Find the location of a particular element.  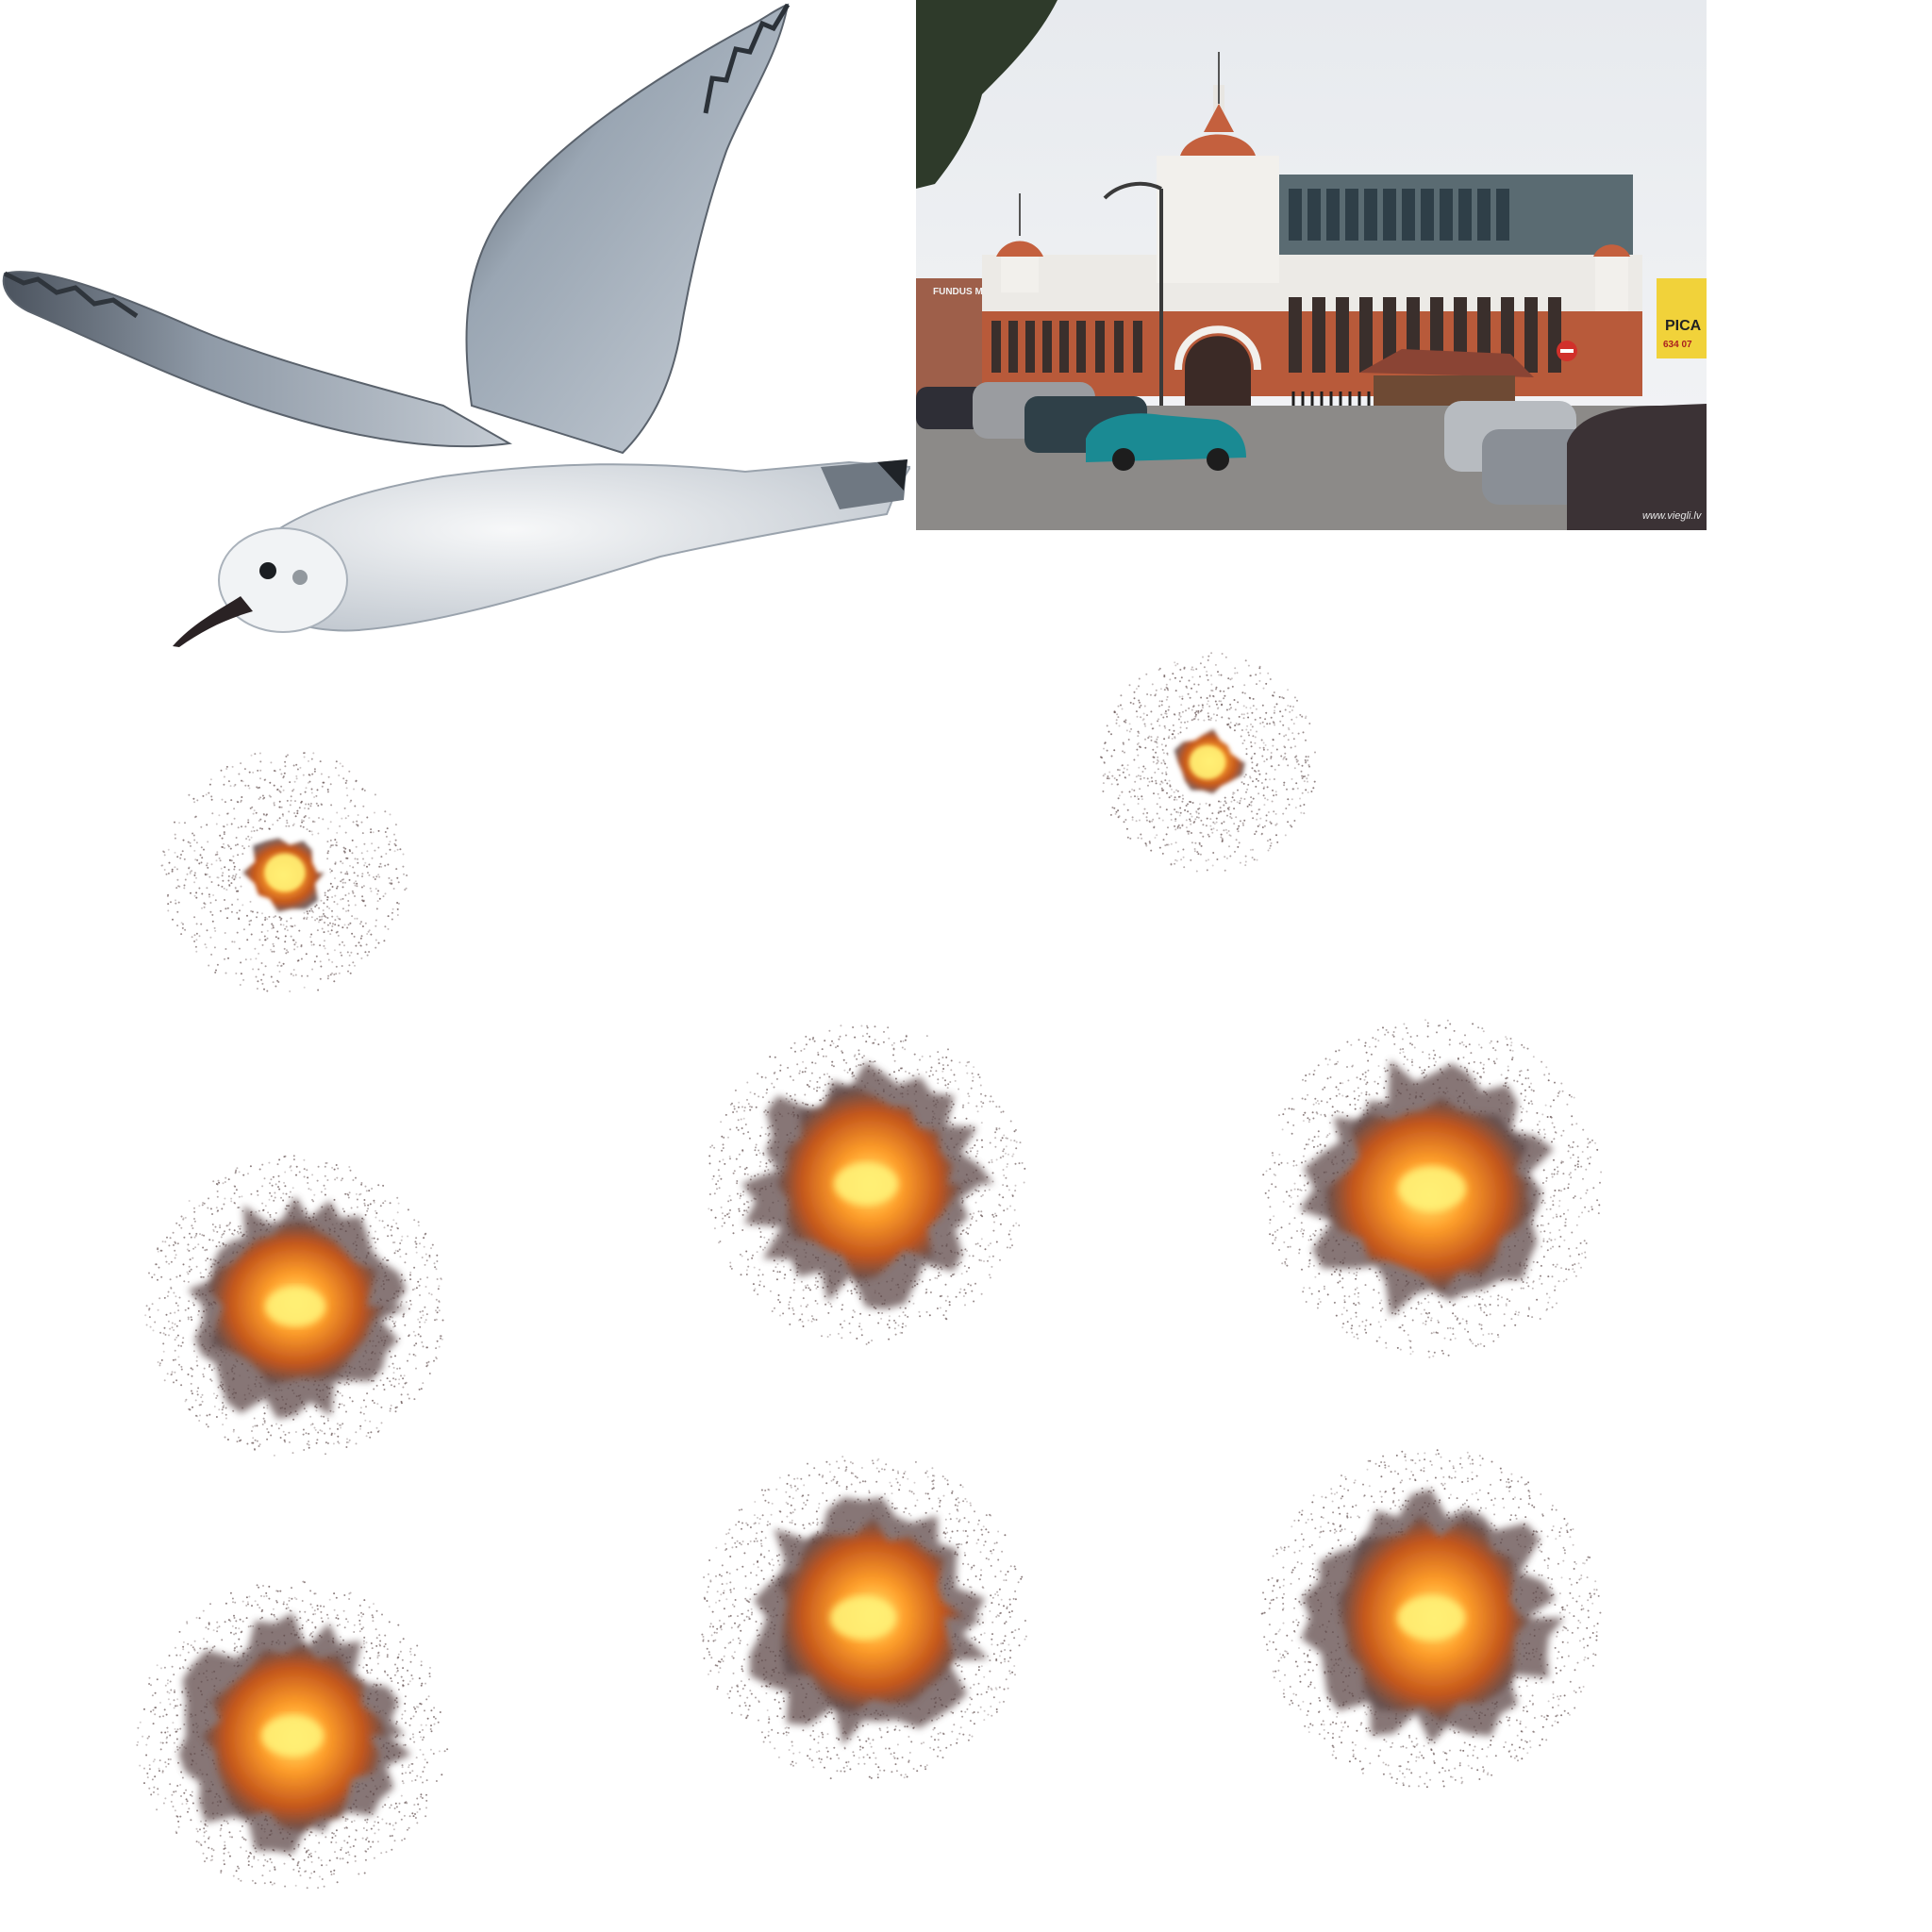

gull-beak is located at coordinates (213, 621).